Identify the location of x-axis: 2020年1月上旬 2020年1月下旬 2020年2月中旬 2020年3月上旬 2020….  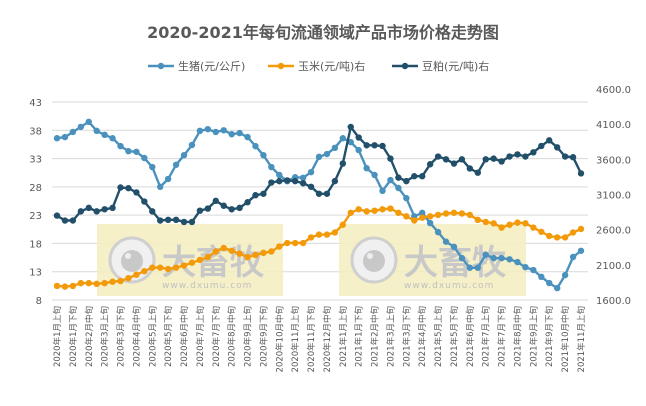
(320, 335).